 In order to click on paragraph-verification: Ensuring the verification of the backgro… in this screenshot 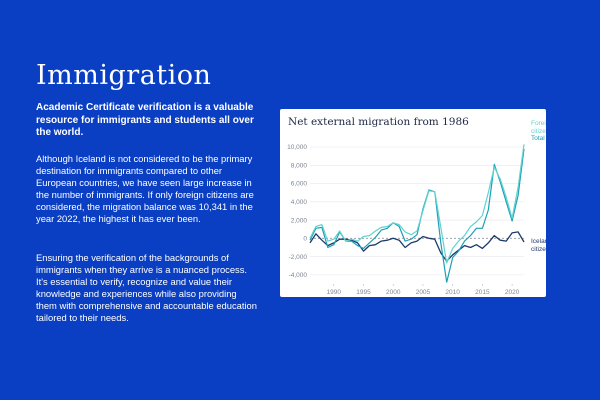, I will do `click(146, 287)`.